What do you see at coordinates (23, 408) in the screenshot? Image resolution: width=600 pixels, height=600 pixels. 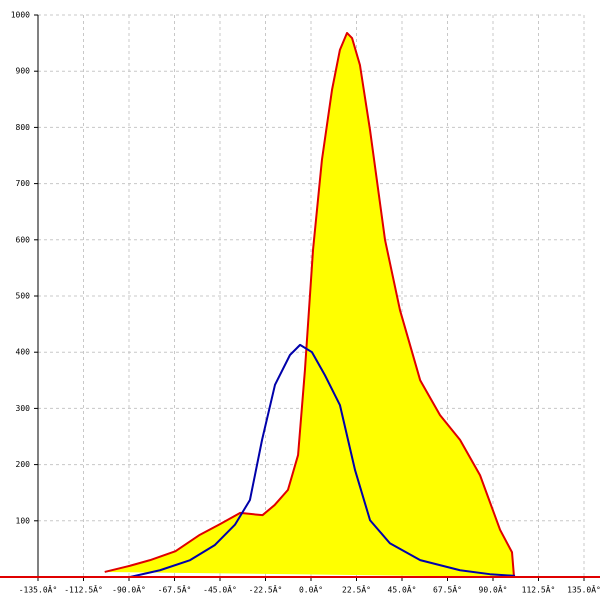 I see `y-tick-label: 300` at bounding box center [23, 408].